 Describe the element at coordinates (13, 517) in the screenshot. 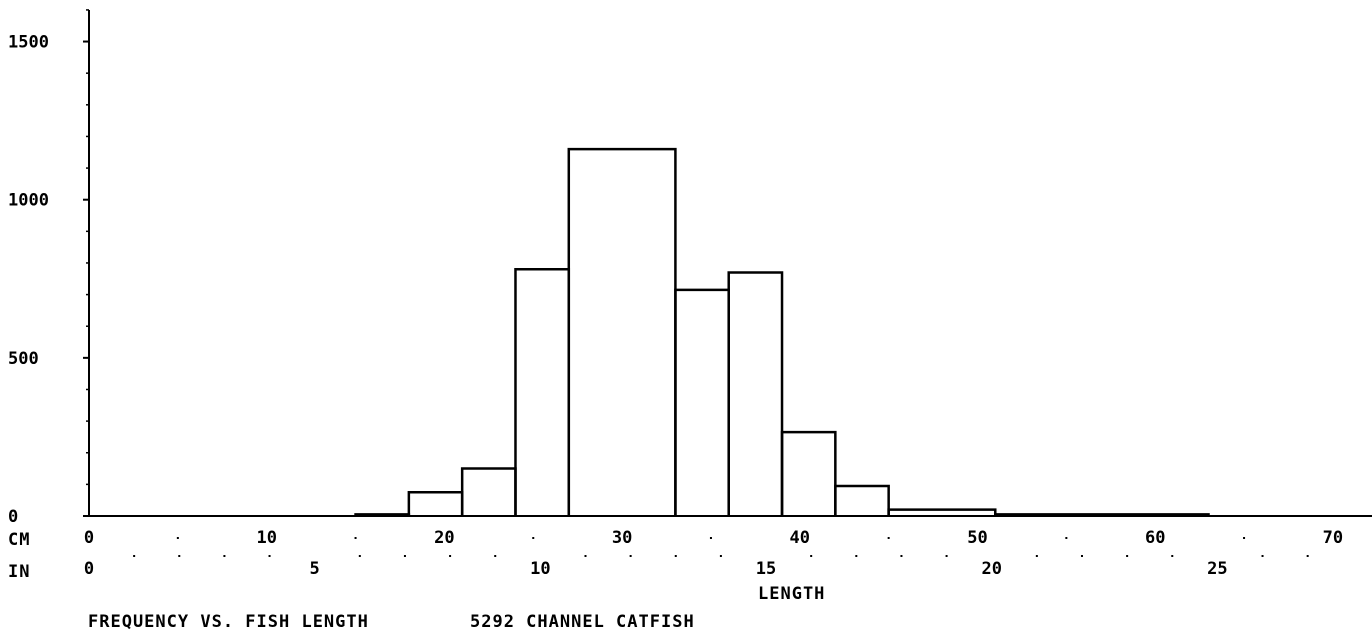

I see `y-tick-label: 0` at that location.